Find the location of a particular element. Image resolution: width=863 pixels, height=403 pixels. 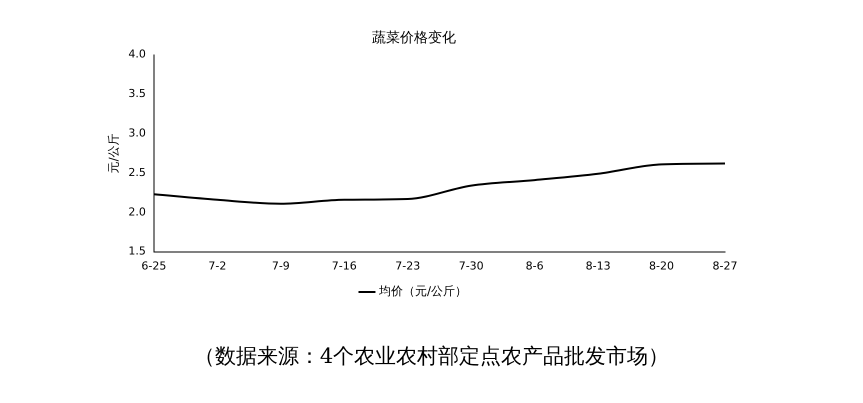

y-tick-label: 2.0 is located at coordinates (137, 211).